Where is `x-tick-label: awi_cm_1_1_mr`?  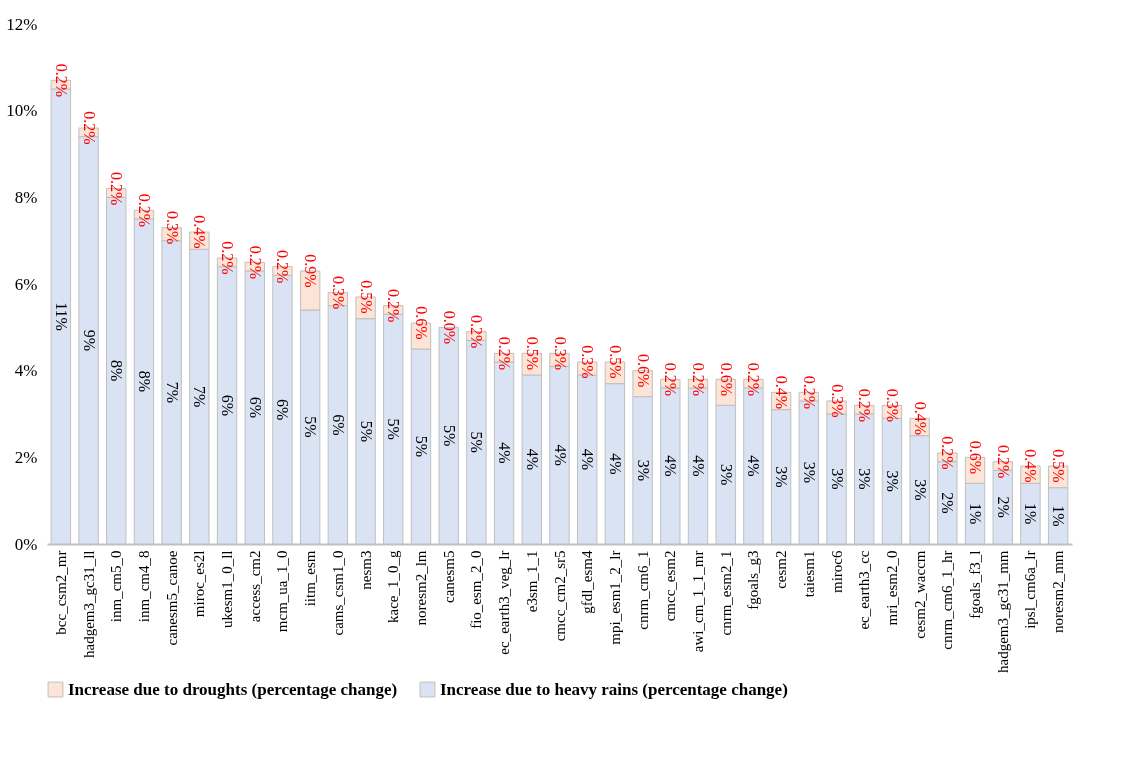
x-tick-label: awi_cm_1_1_mr is located at coordinates (698, 601).